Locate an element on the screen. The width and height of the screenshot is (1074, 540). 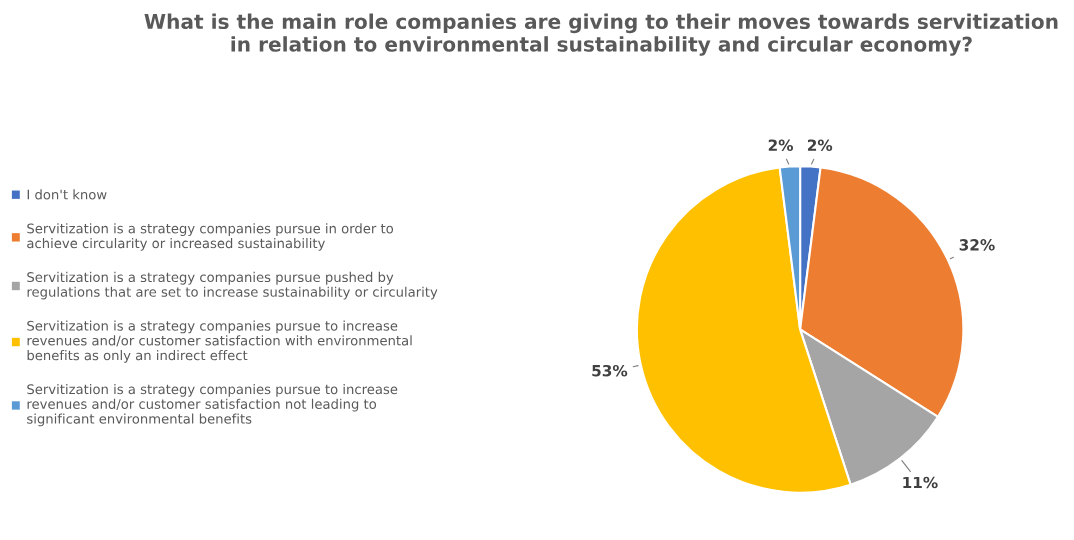
legend-label: I don't know is located at coordinates (67, 194).